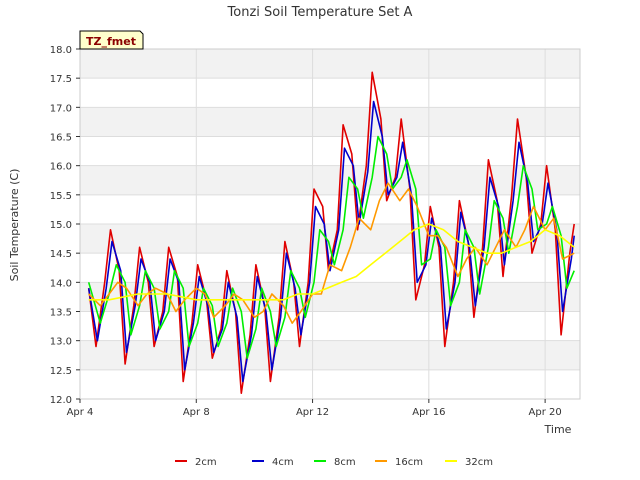 This screenshot has height=480, width=640. What do you see at coordinates (479, 462) in the screenshot?
I see `legend-label-32cm: 32cm` at bounding box center [479, 462].